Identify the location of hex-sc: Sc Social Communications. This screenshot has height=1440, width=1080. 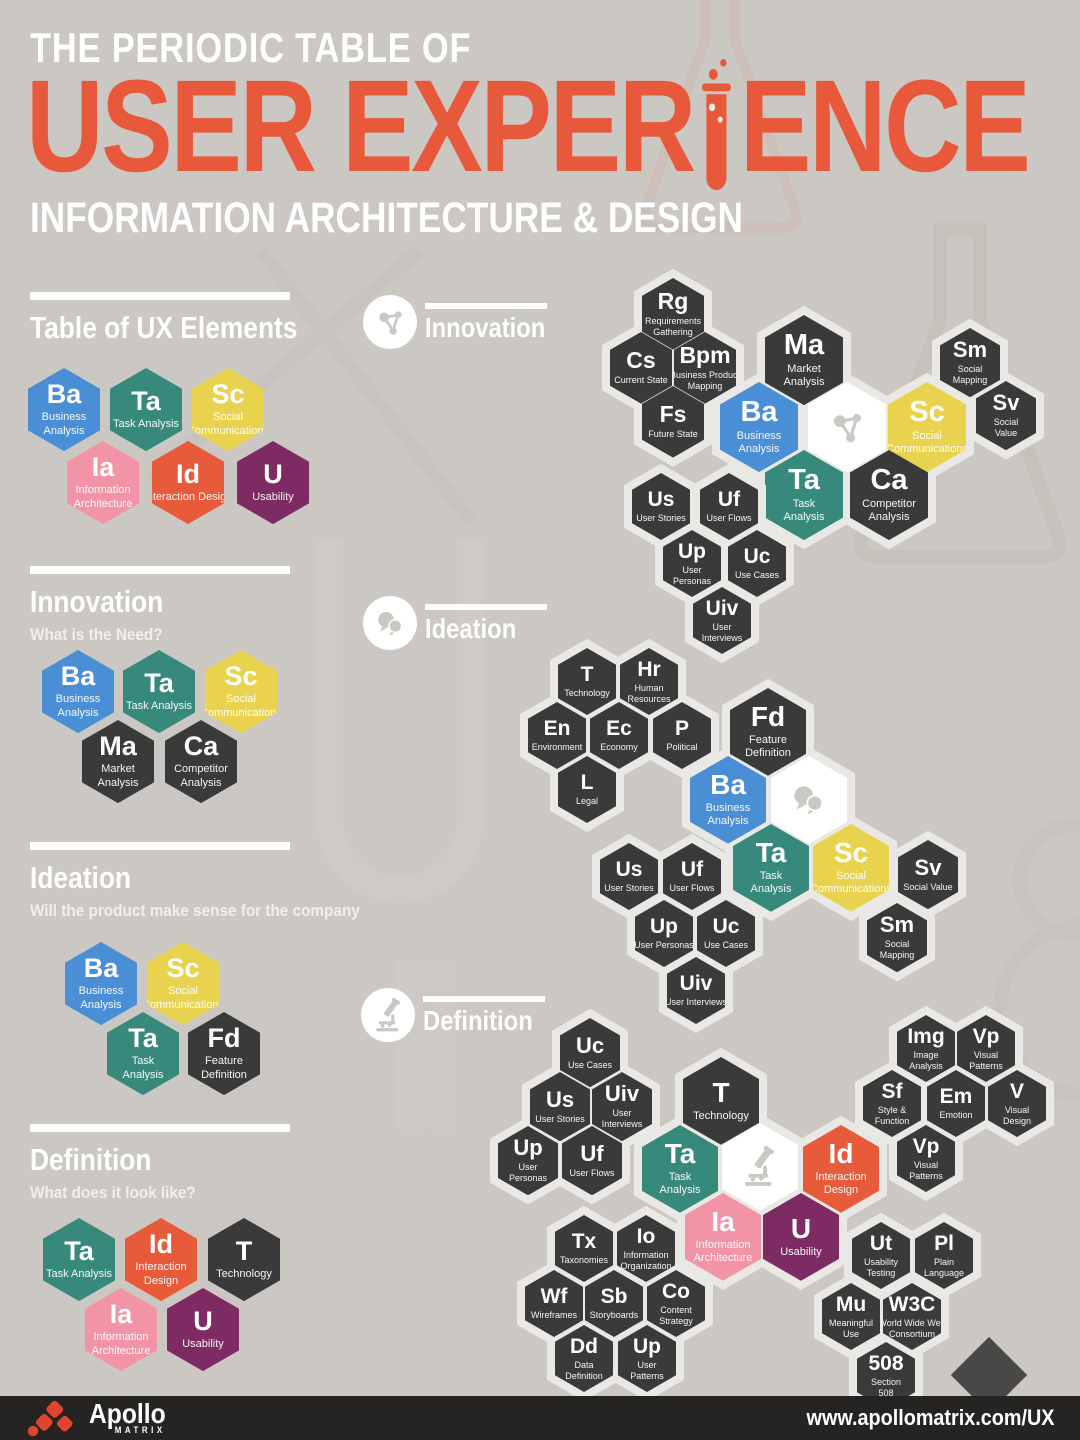
(183, 984).